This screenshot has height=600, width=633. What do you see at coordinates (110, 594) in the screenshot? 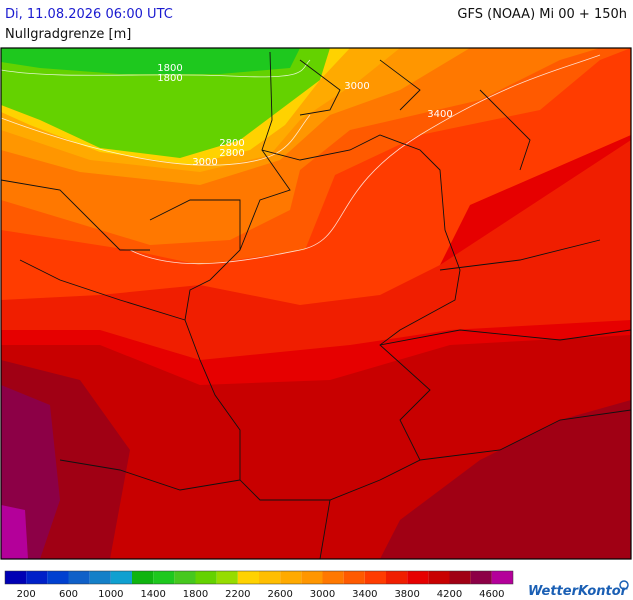
I see `scale-label: 1000` at bounding box center [110, 594].